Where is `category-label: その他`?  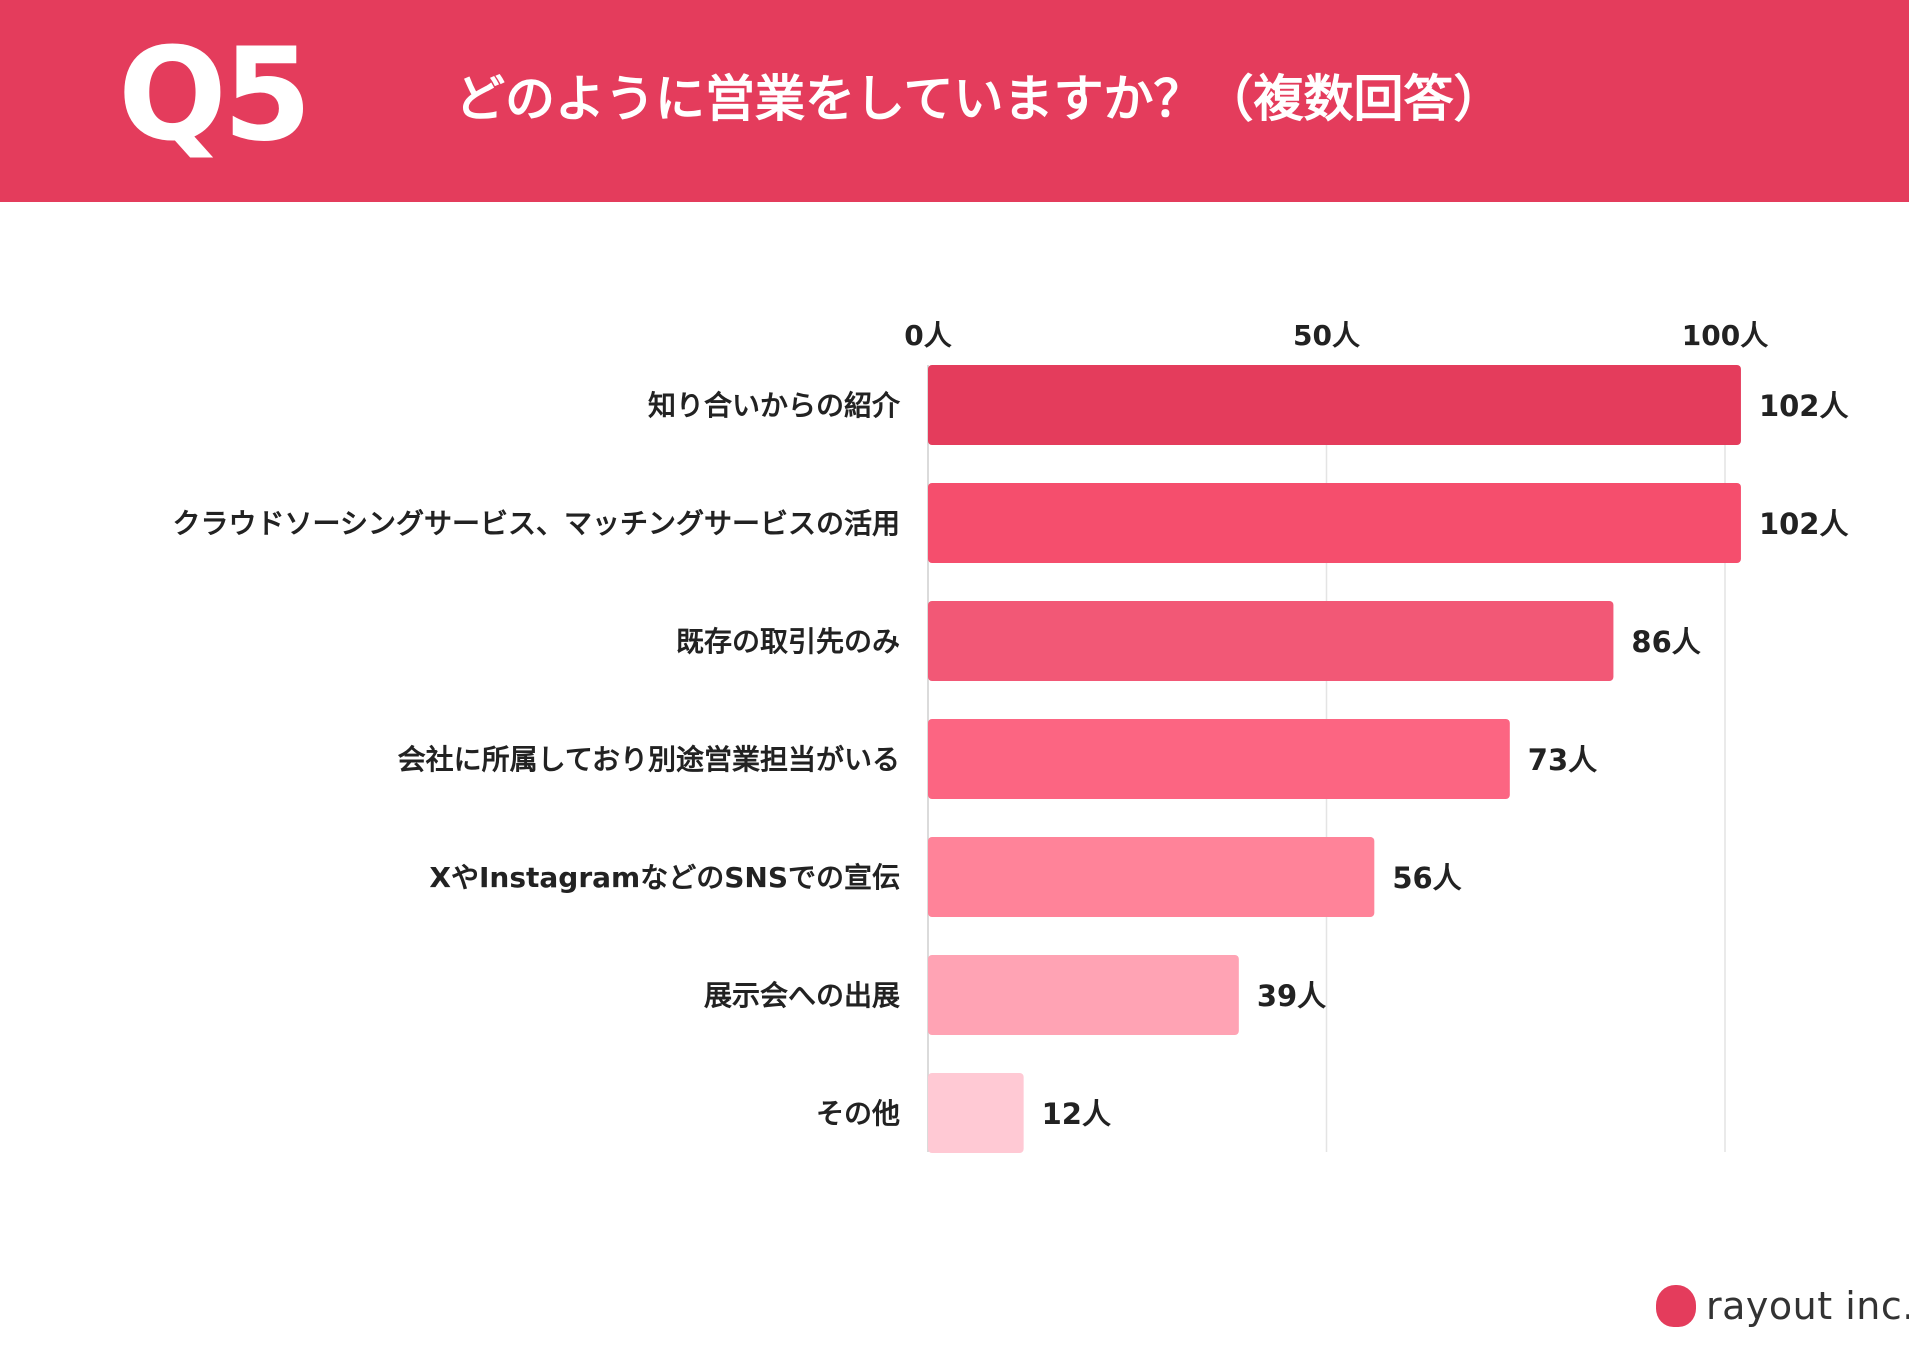
category-label: その他 is located at coordinates (858, 1113).